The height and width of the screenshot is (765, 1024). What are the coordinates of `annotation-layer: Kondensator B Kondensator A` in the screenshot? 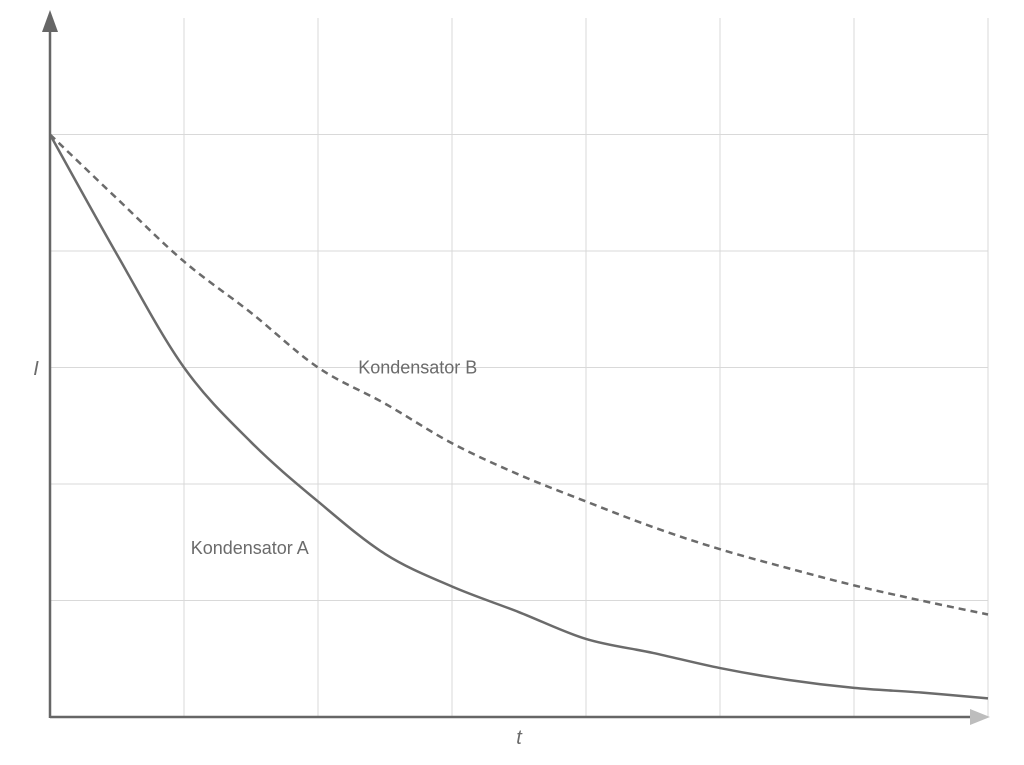 It's located at (334, 458).